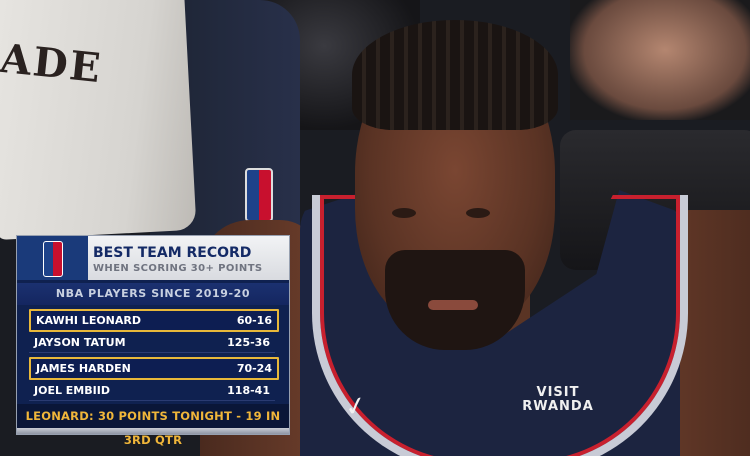 The width and height of the screenshot is (750, 456). I want to click on graphic-header: BEST TEAM RECORD WHEN SCORING 30+ POINTS, so click(188, 258).